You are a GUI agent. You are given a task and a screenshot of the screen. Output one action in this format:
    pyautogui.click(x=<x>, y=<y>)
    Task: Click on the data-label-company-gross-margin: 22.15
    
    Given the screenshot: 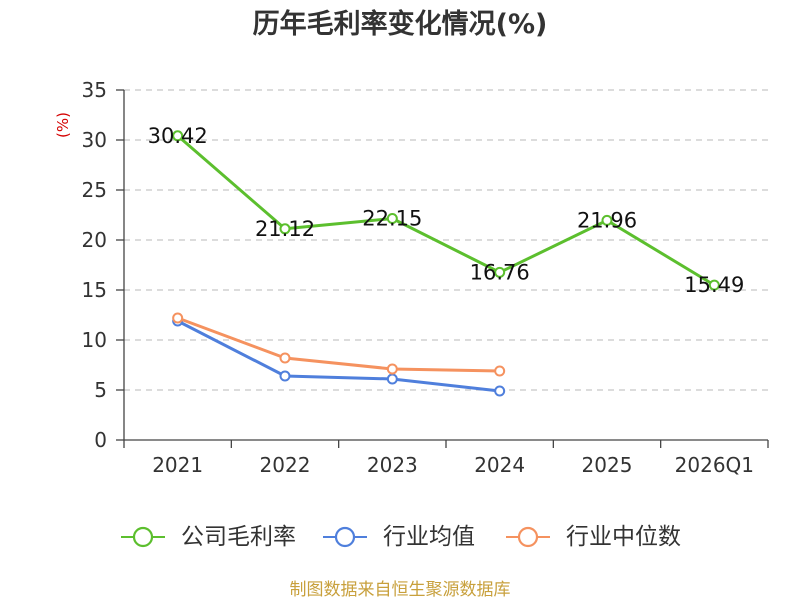 What is the action you would take?
    pyautogui.click(x=392, y=219)
    